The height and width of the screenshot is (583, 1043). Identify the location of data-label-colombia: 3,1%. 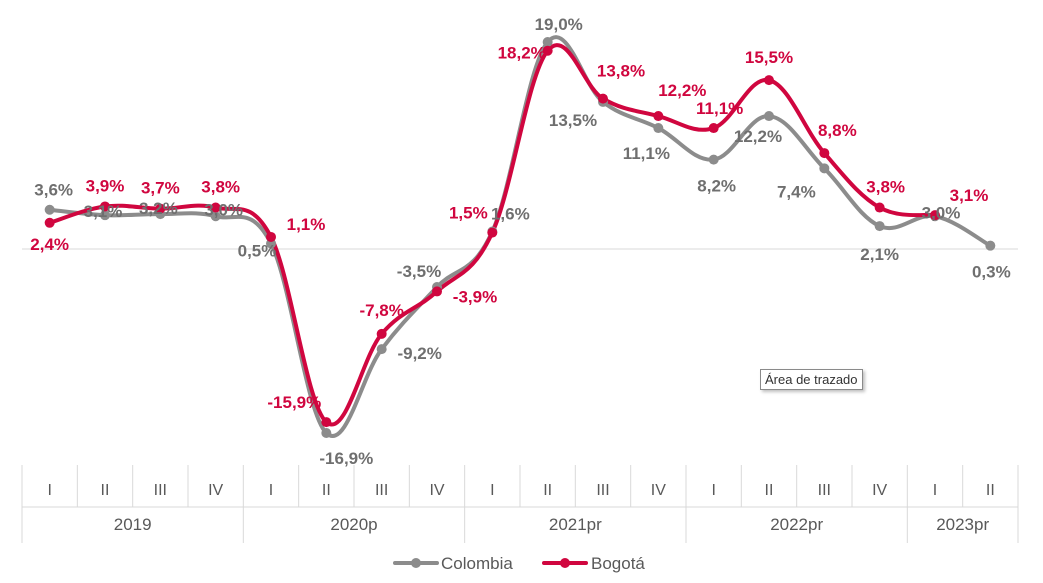
(103, 211).